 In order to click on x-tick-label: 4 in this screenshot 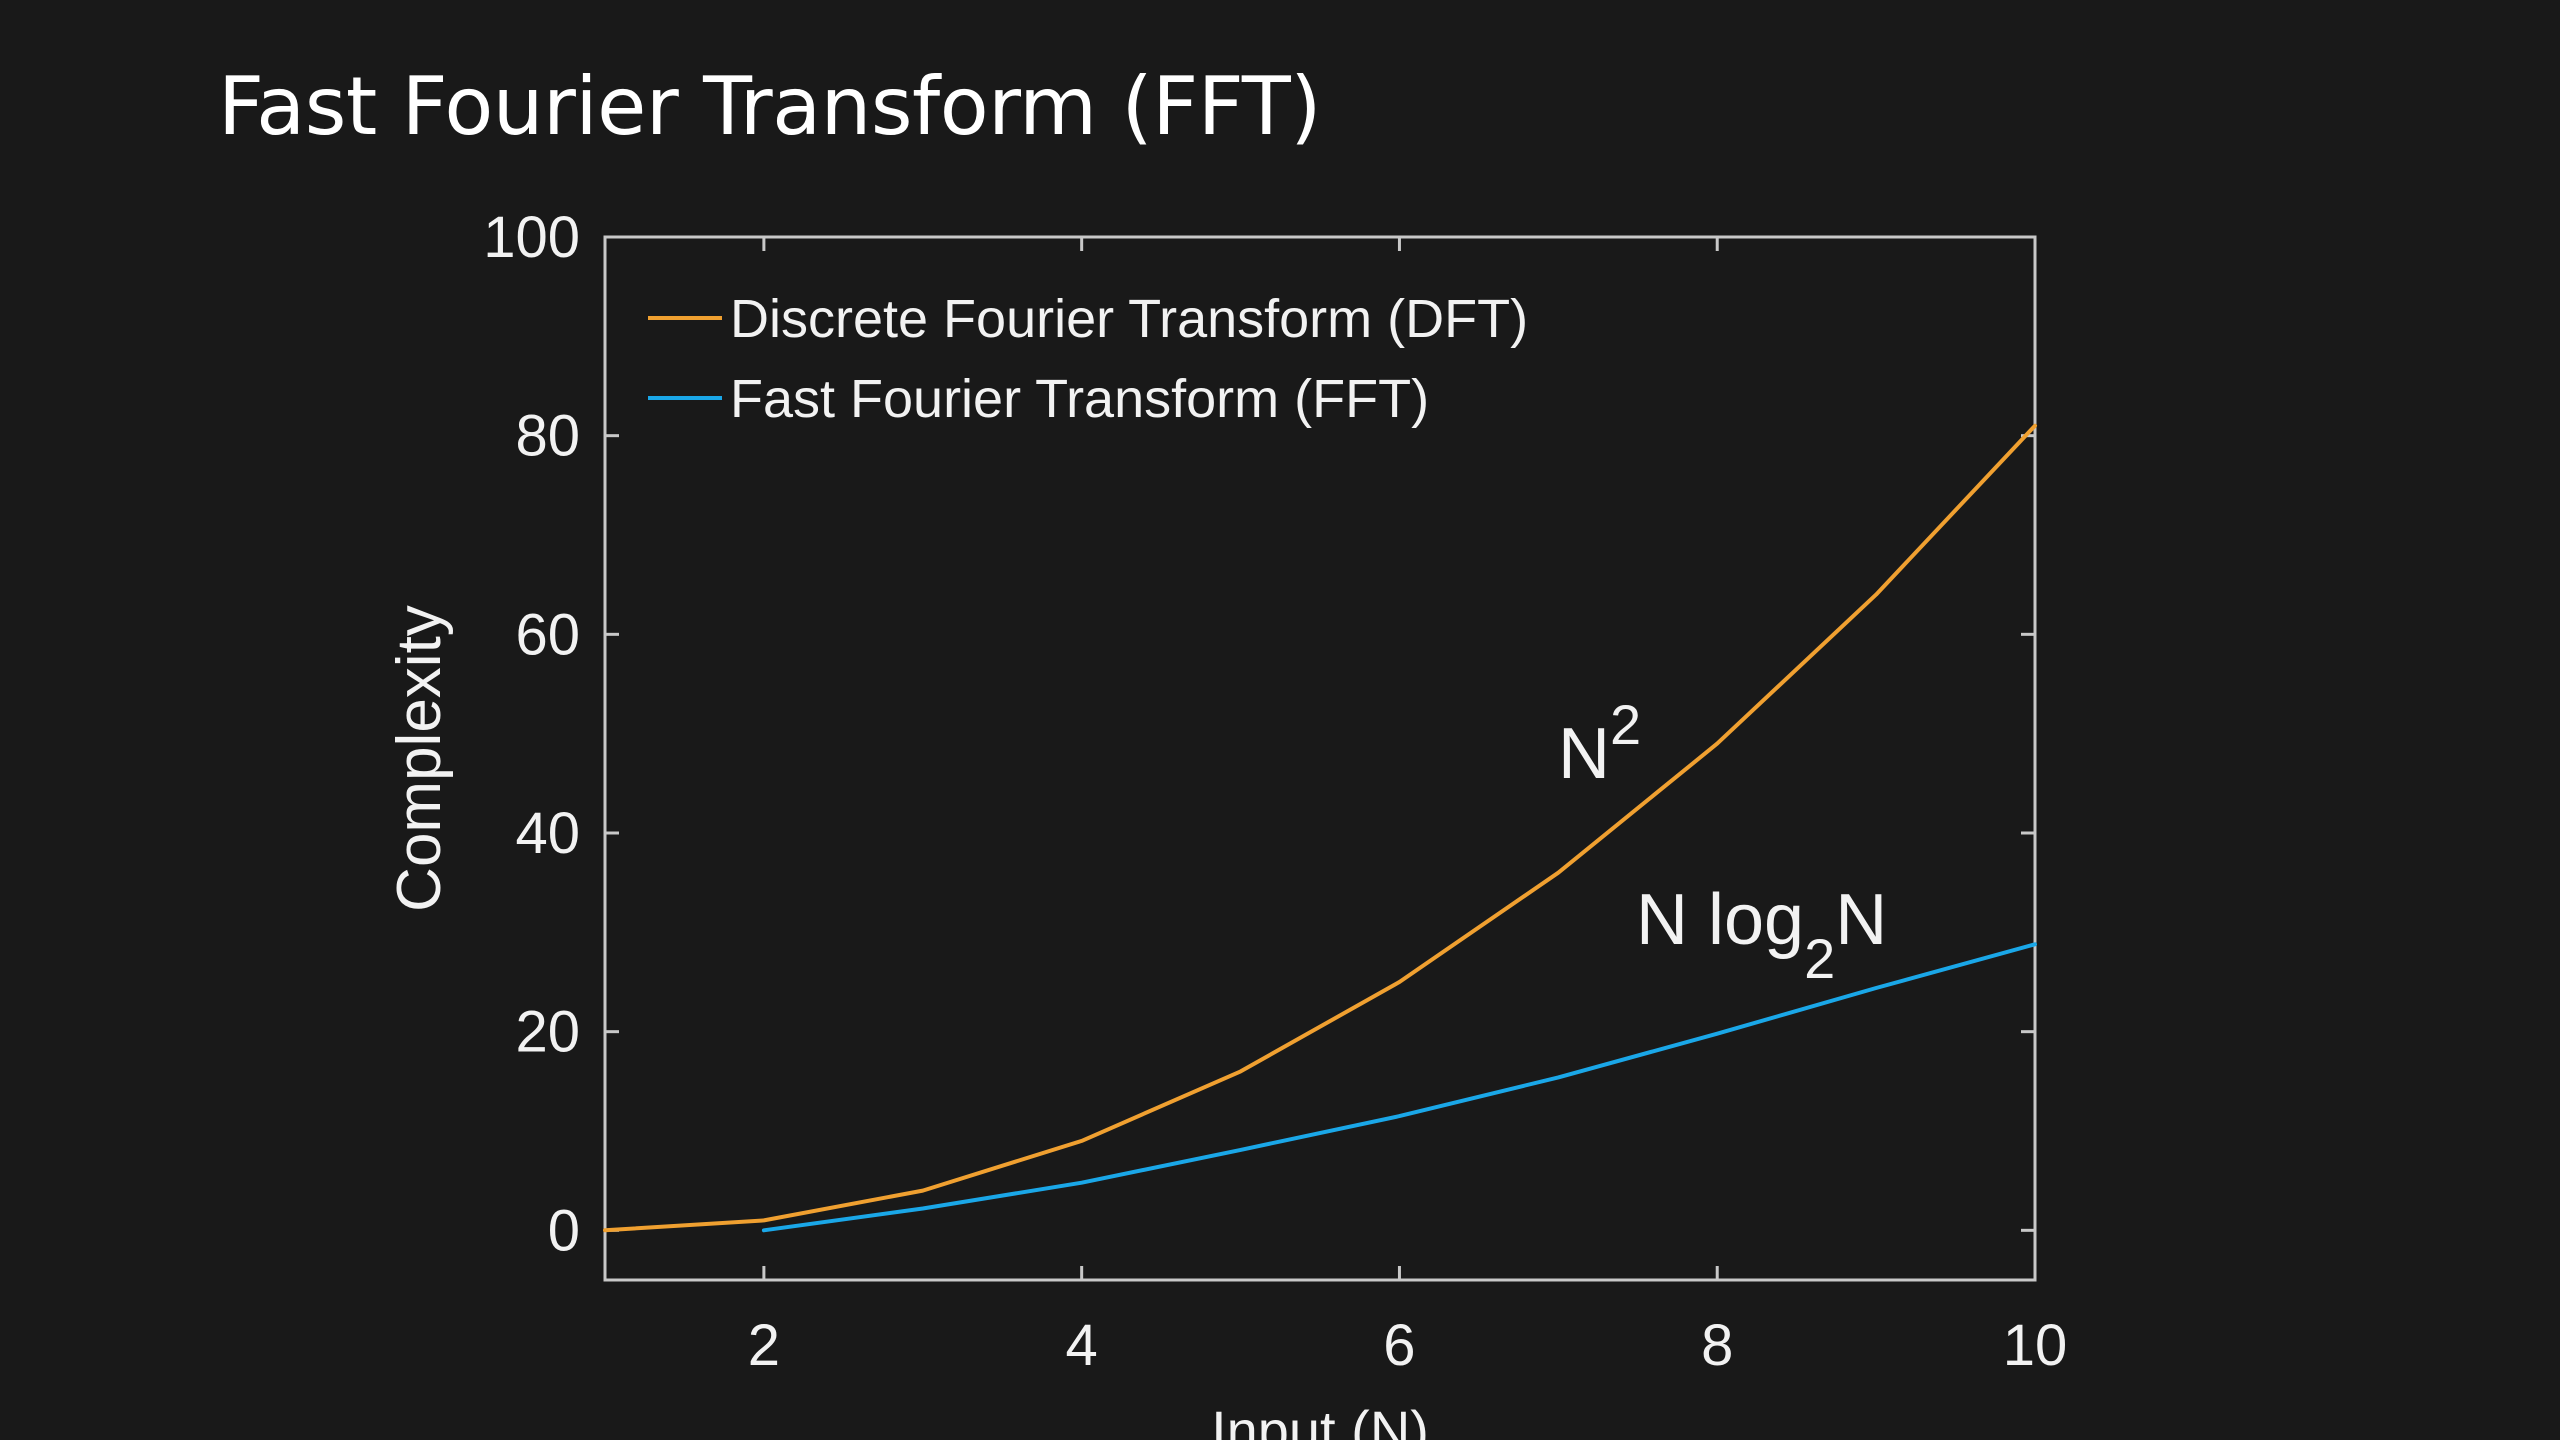, I will do `click(1082, 1345)`.